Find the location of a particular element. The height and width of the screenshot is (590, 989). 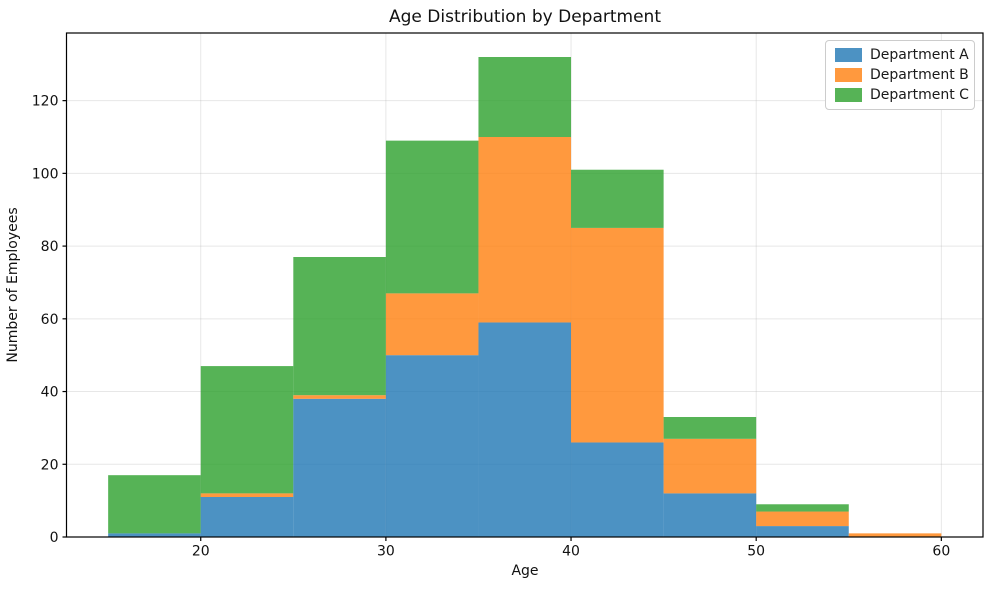

legend-item-department-a: Department A is located at coordinates (902, 55).